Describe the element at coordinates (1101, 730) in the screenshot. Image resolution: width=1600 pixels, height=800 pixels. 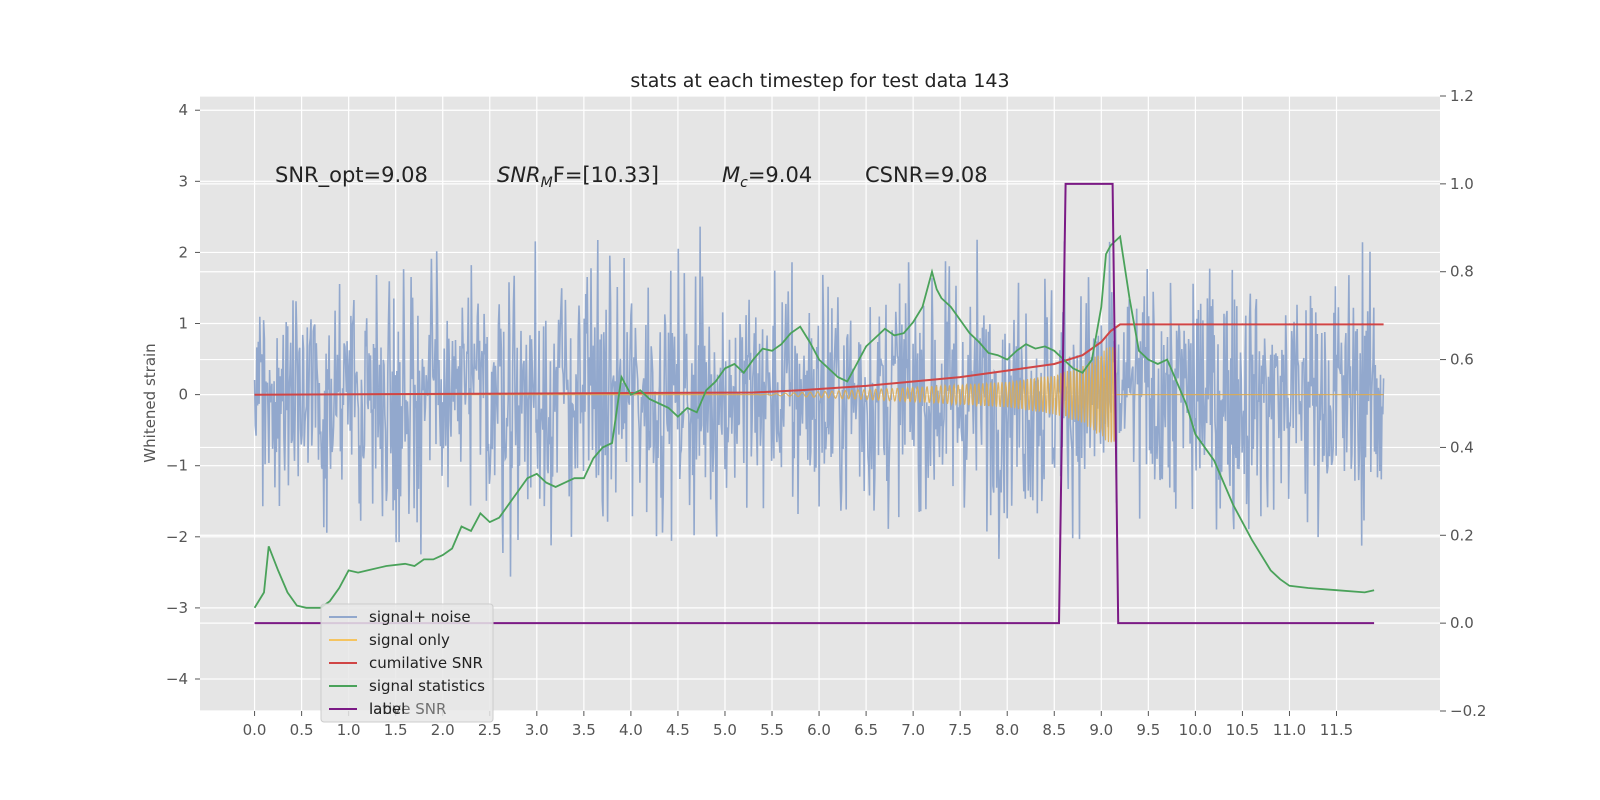
I see `x-tick-label: 9.0` at that location.